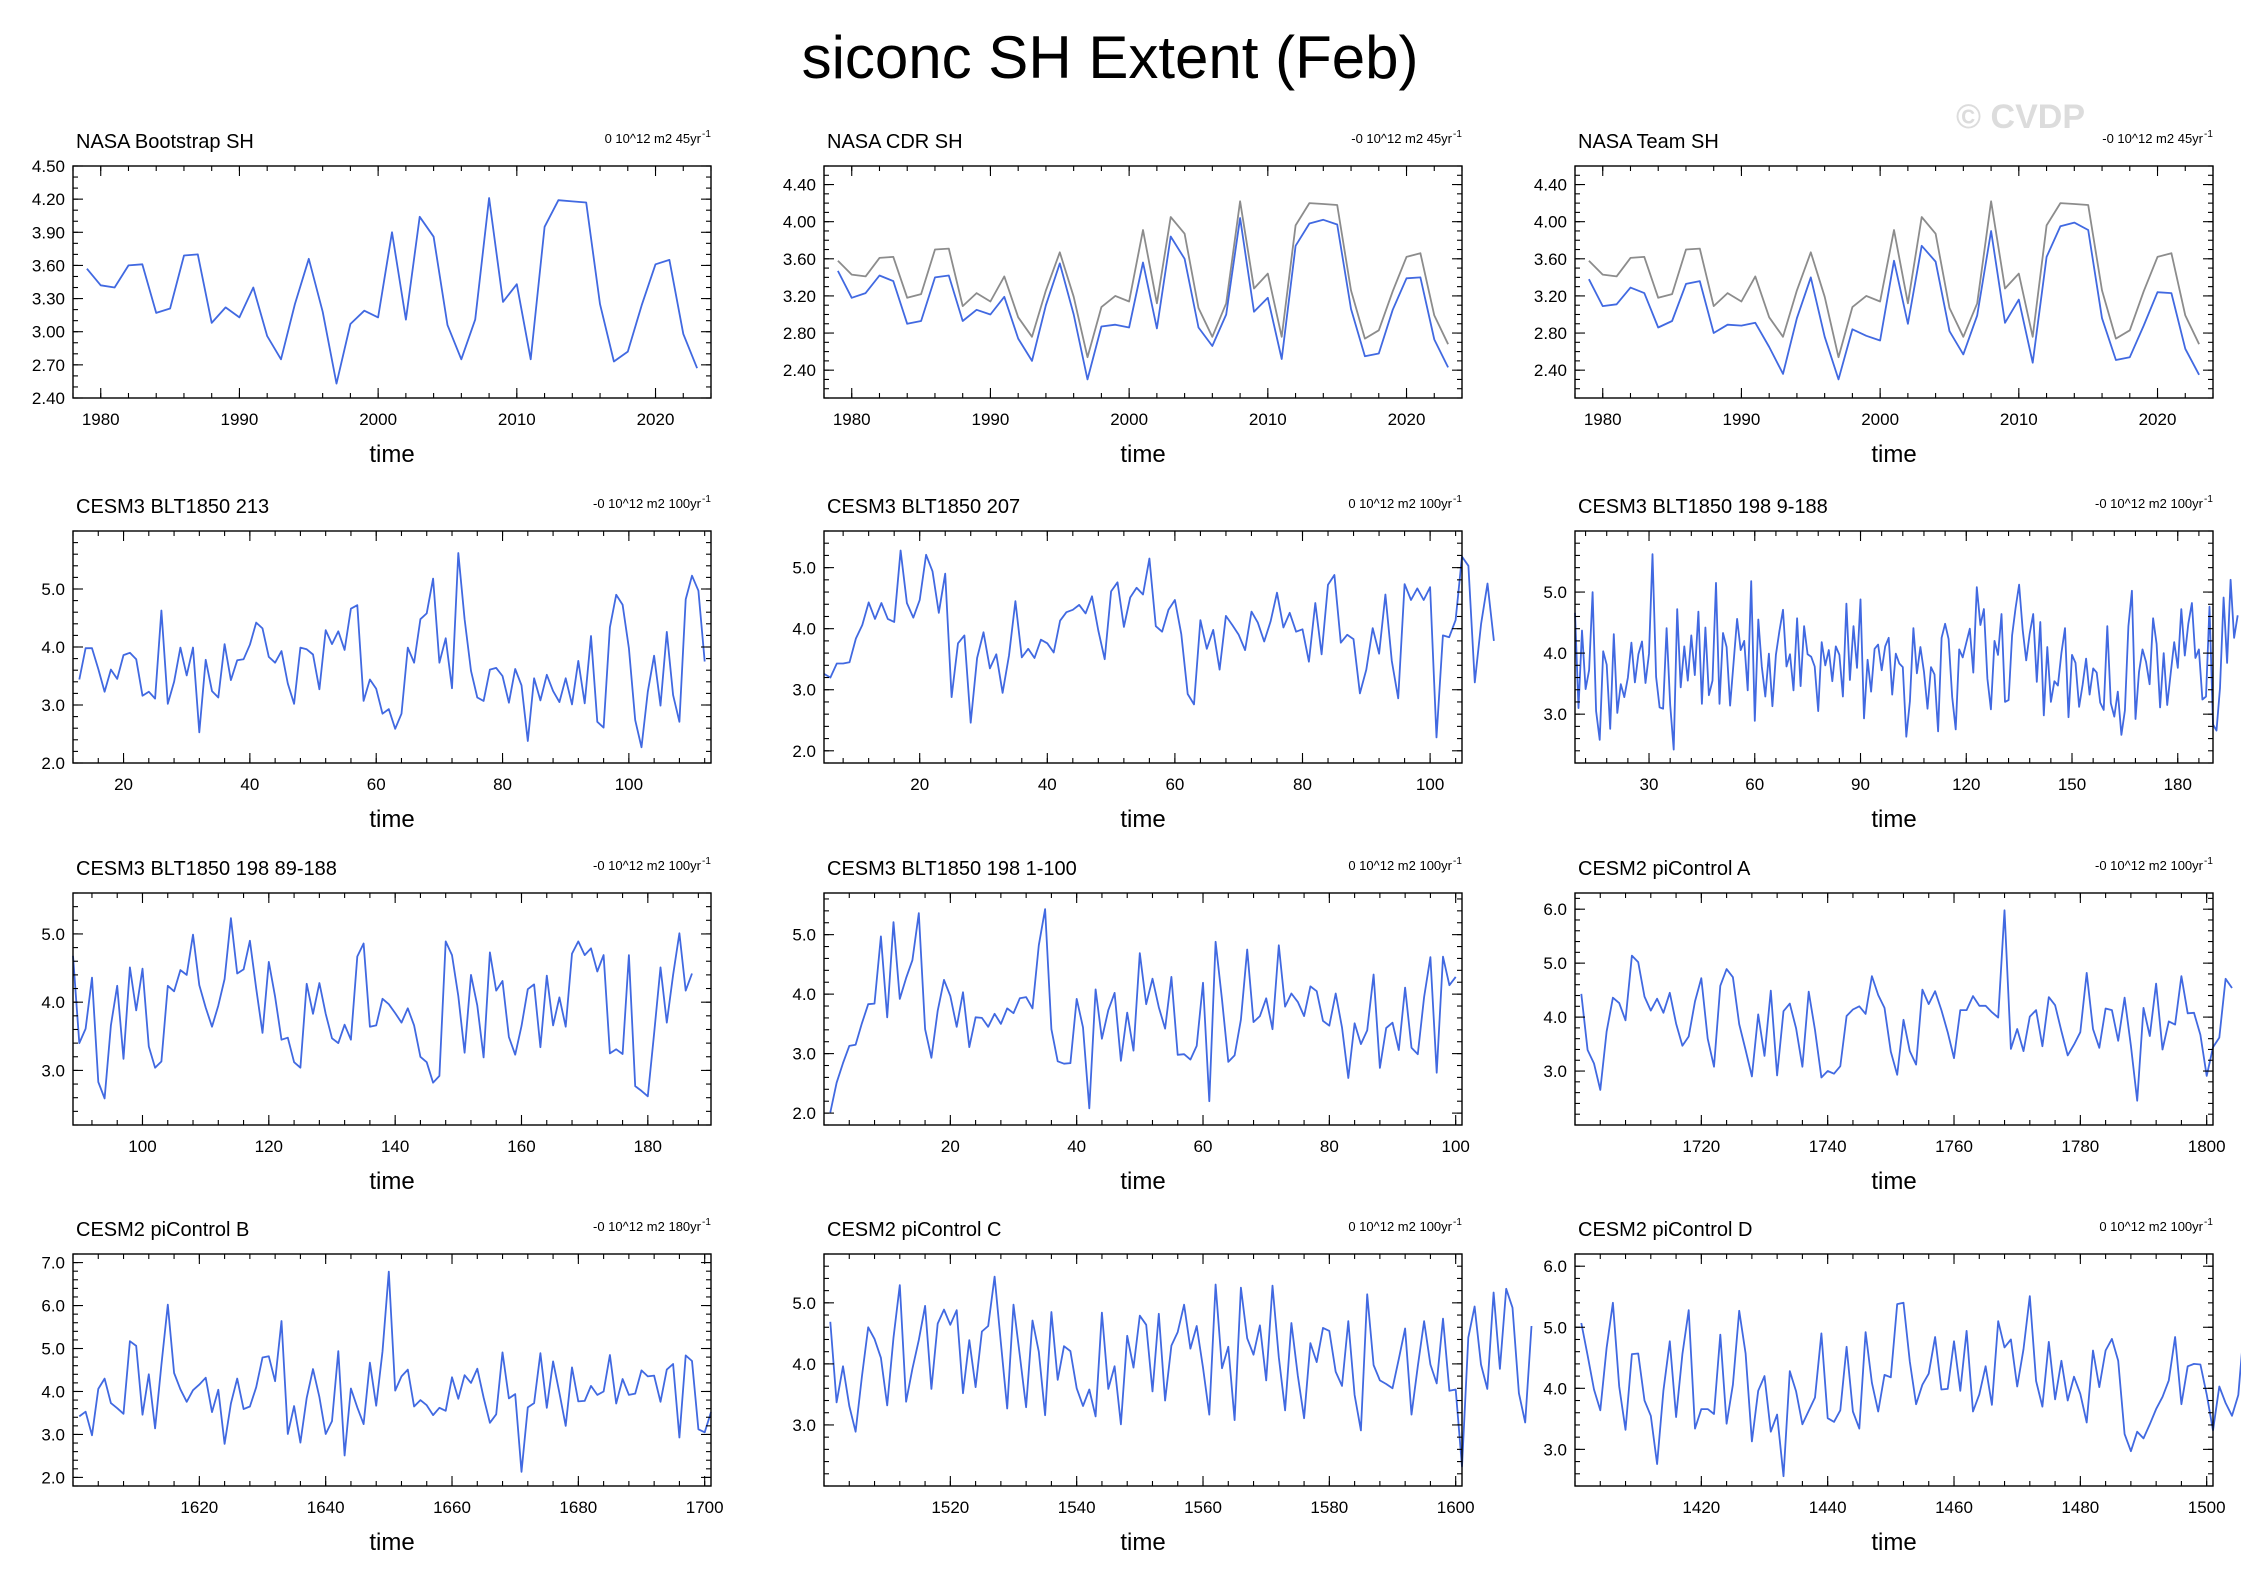  Describe the element at coordinates (48, 199) in the screenshot. I see `y-tick-label: 4.20` at that location.